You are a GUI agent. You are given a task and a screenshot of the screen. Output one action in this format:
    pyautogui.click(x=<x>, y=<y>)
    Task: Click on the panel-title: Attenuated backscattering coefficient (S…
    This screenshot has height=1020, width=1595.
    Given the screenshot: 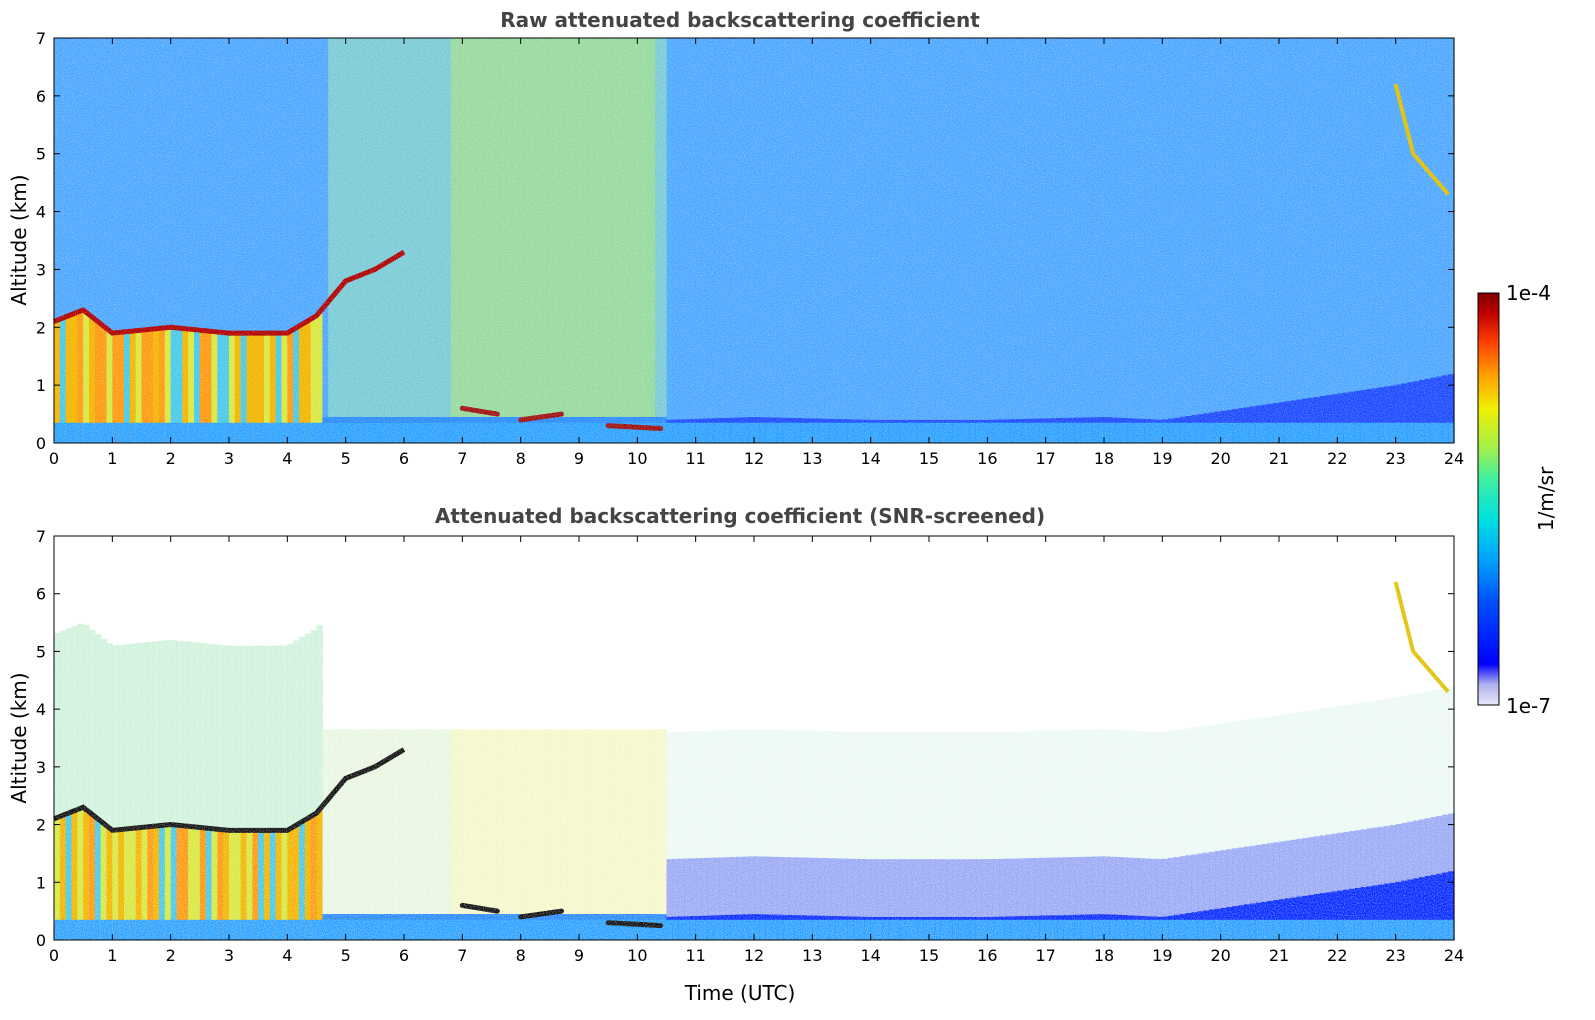 What is the action you would take?
    pyautogui.click(x=740, y=516)
    